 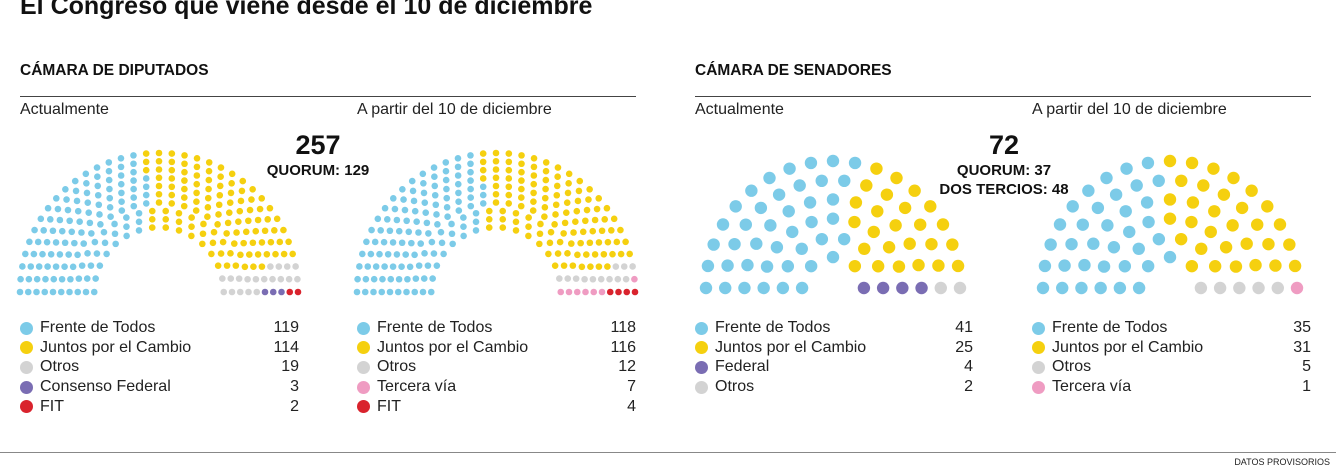 I want to click on legend-item: Tercera vía 1, so click(x=1171, y=387).